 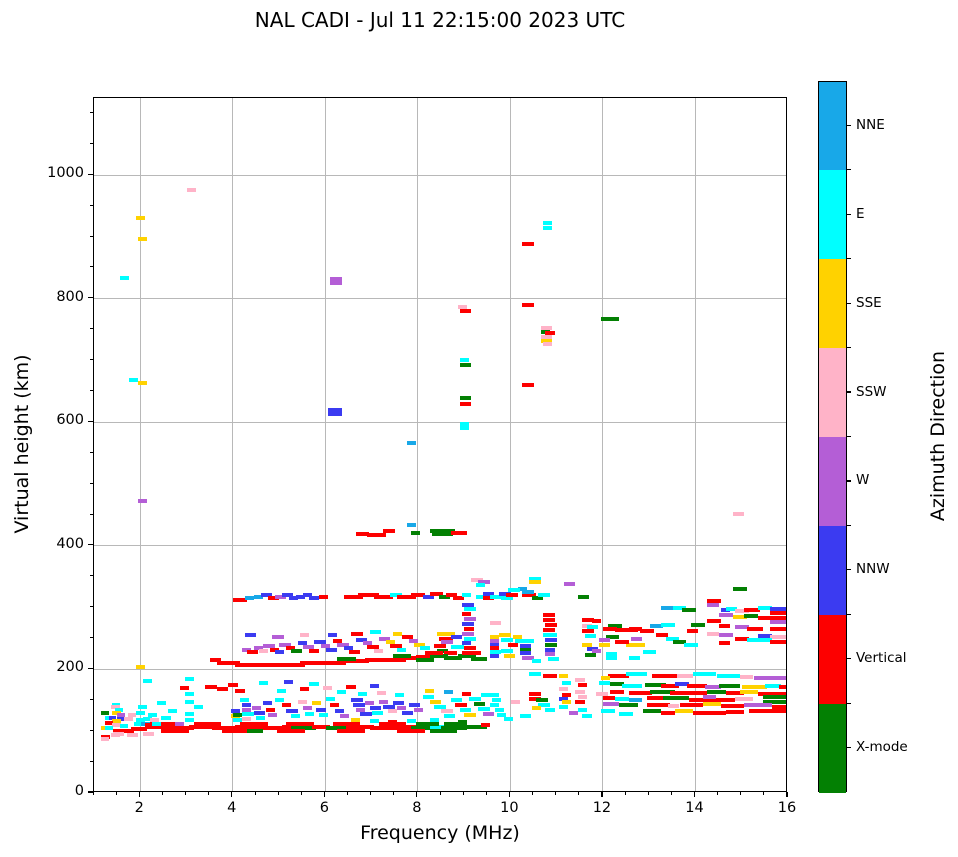 What do you see at coordinates (860, 213) in the screenshot?
I see `colorbar-segment-label: E` at bounding box center [860, 213].